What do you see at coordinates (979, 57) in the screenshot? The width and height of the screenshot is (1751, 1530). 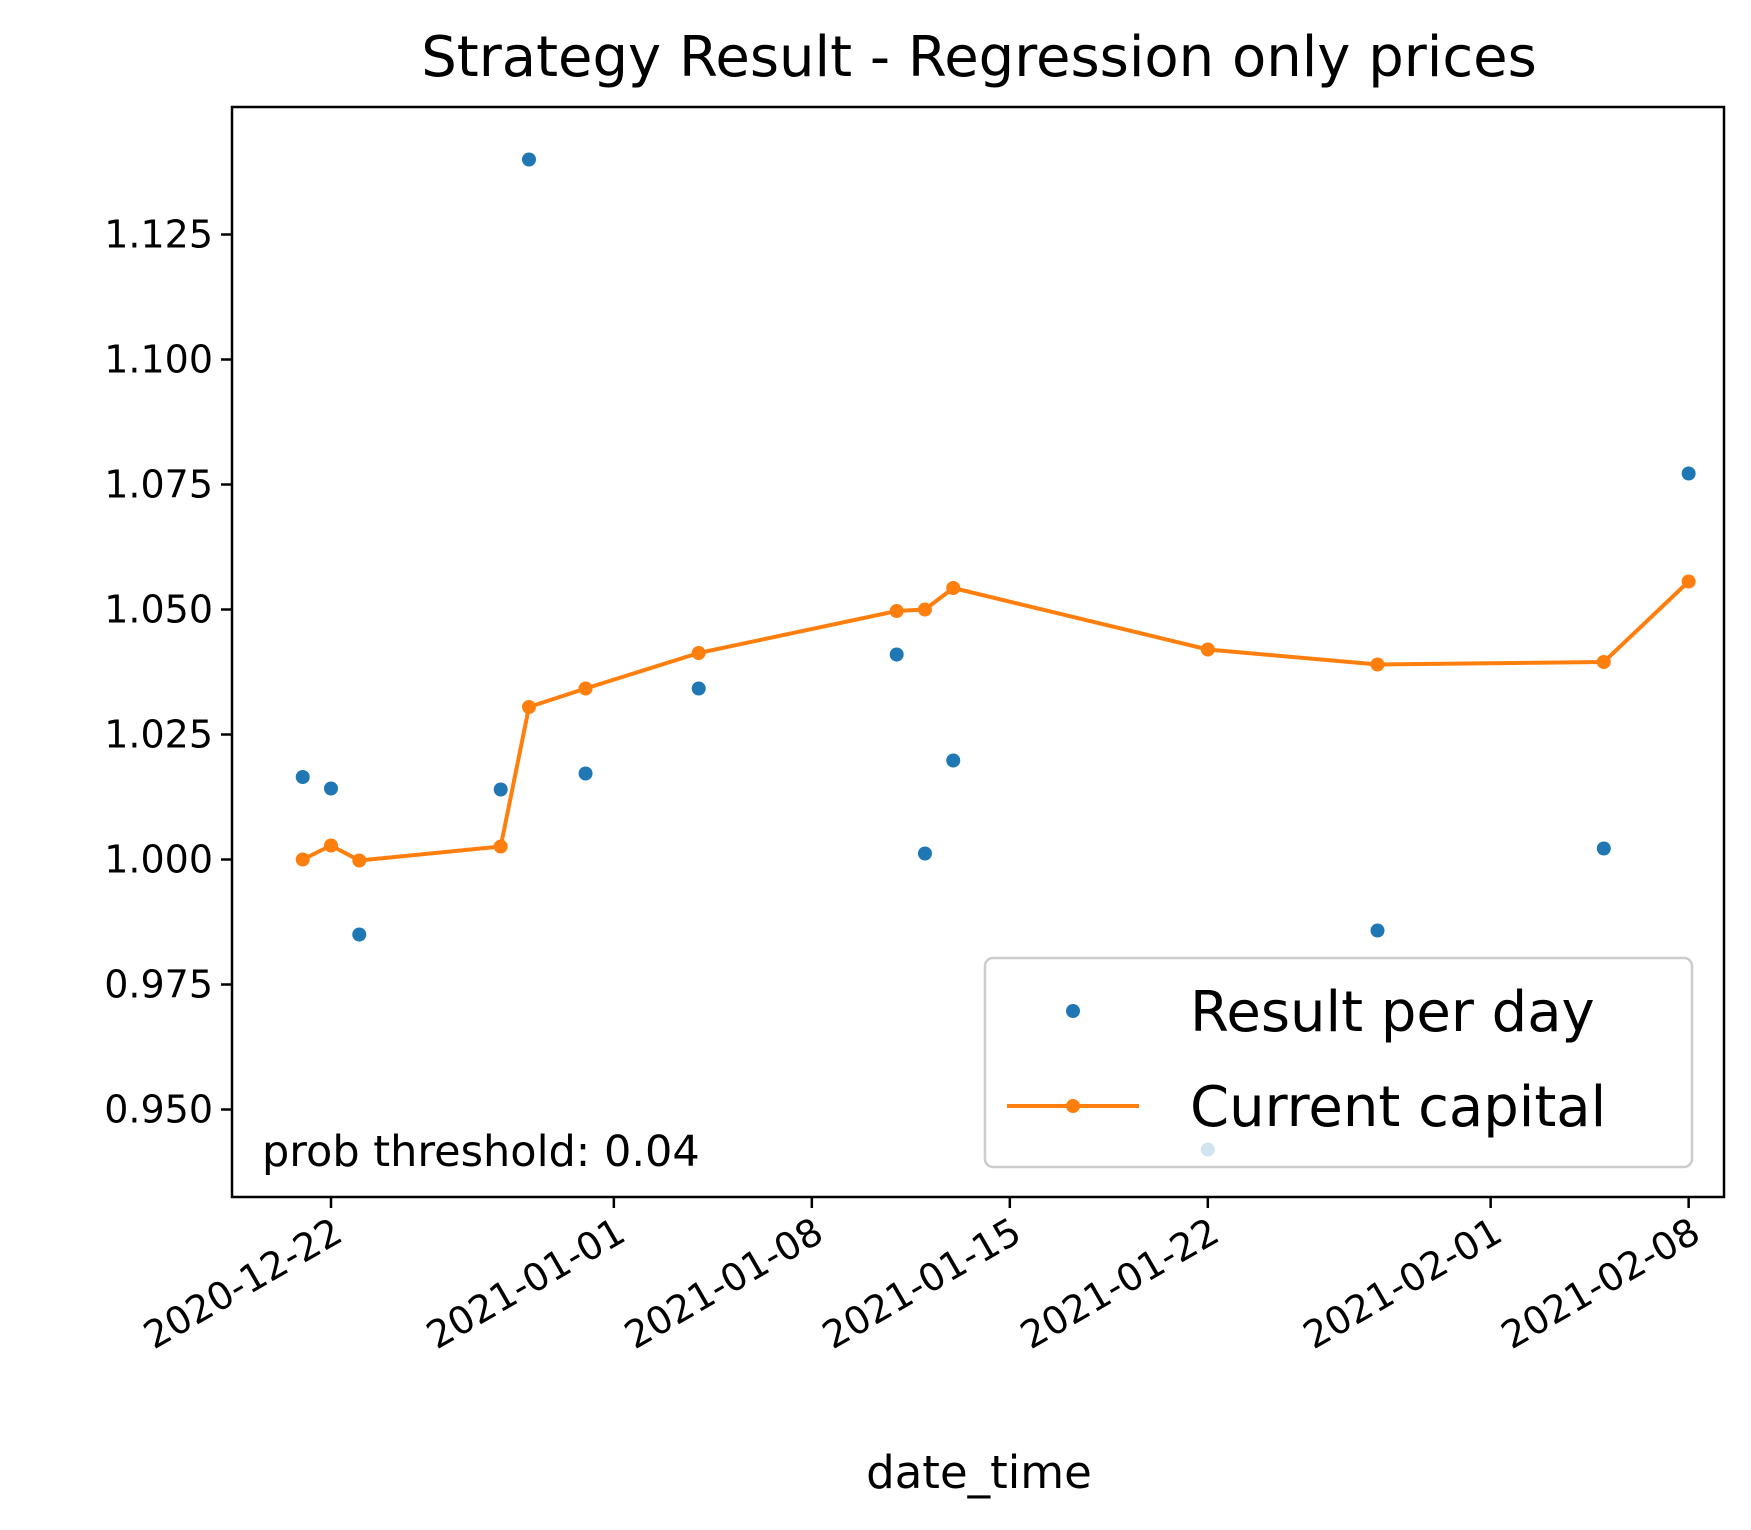 I see `chart-title: Strategy Result - Regression only prices` at bounding box center [979, 57].